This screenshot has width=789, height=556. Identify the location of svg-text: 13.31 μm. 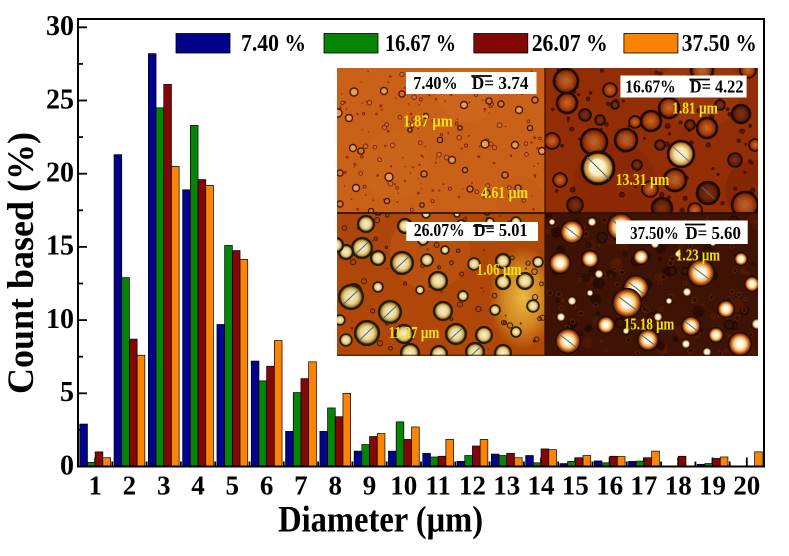
(643, 179).